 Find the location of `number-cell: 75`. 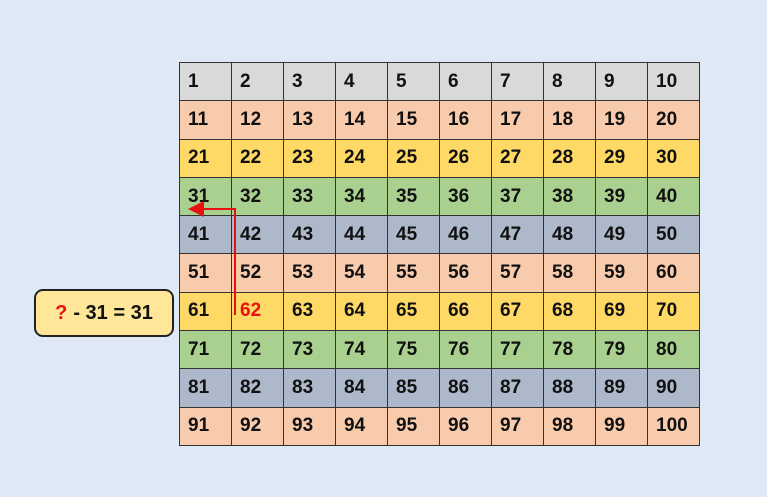

number-cell: 75 is located at coordinates (414, 350).